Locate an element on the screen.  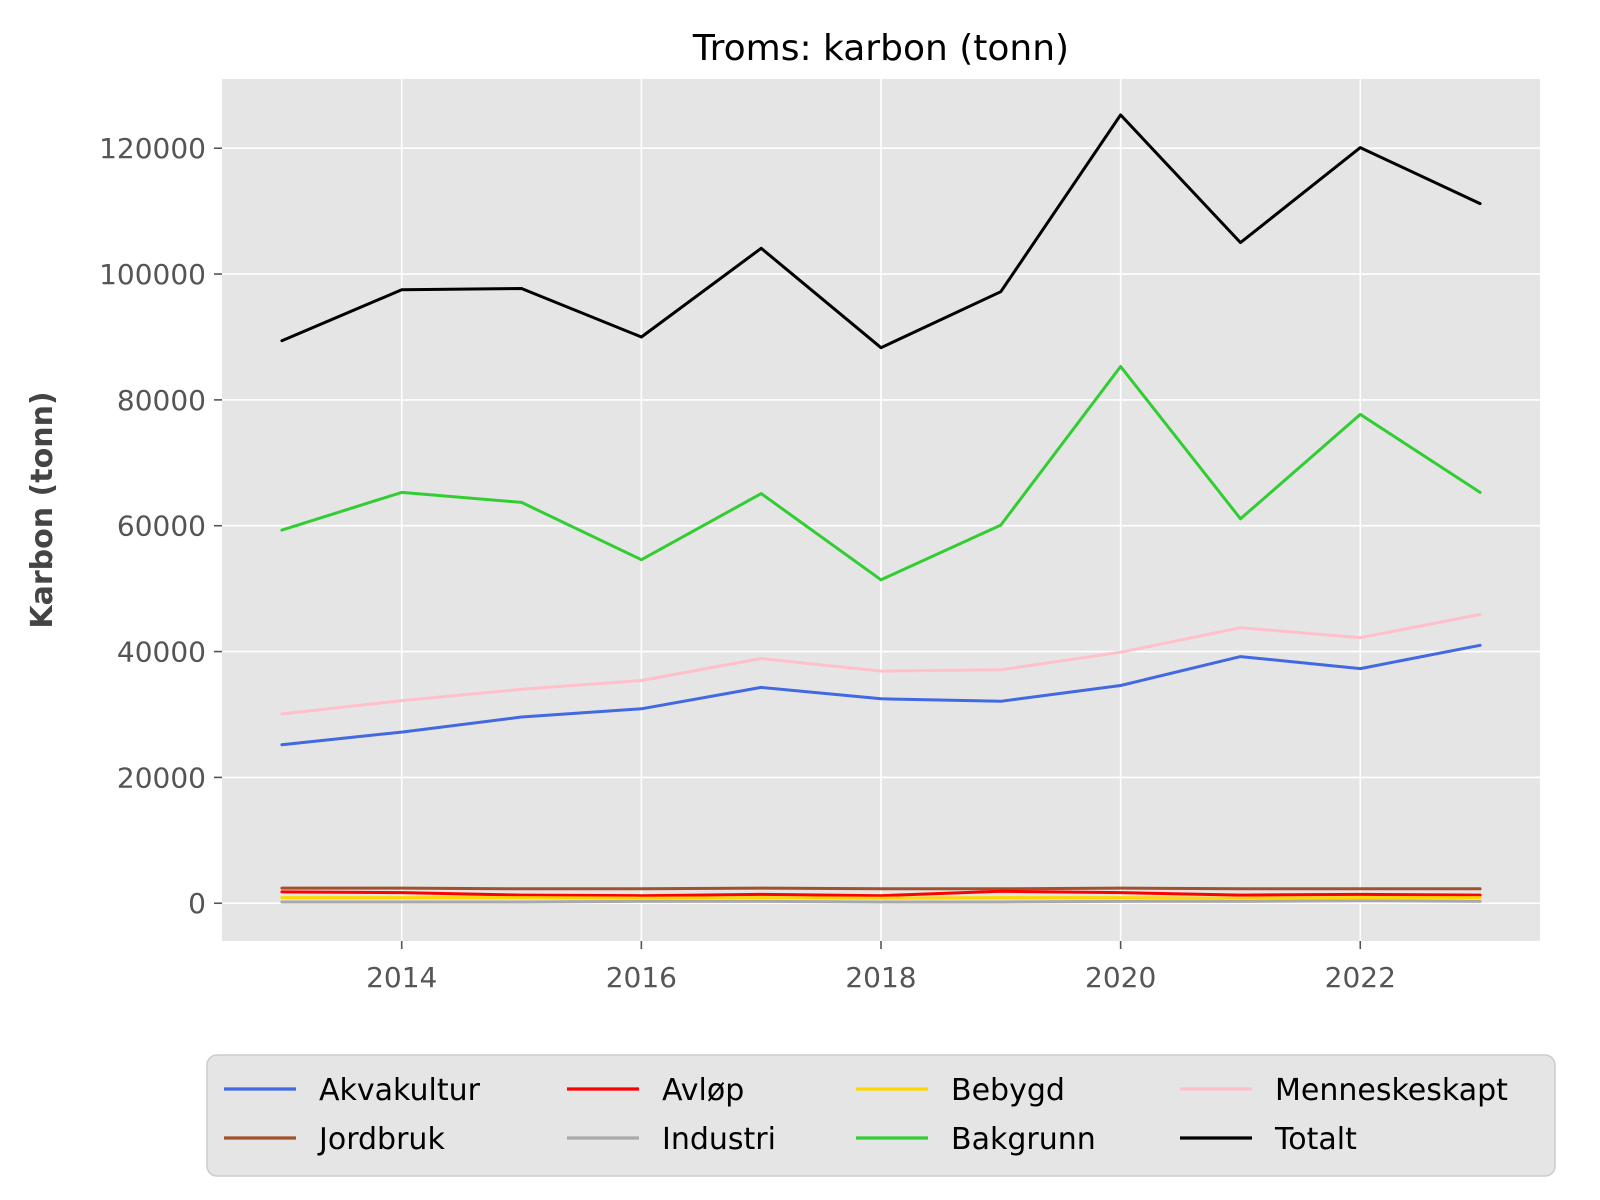
legend-label-avlop: Avløp is located at coordinates (703, 1090).